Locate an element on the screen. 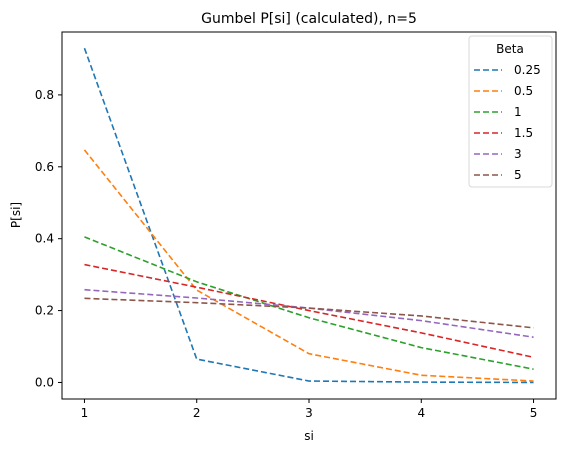  x-tick-label: 5 is located at coordinates (534, 413).